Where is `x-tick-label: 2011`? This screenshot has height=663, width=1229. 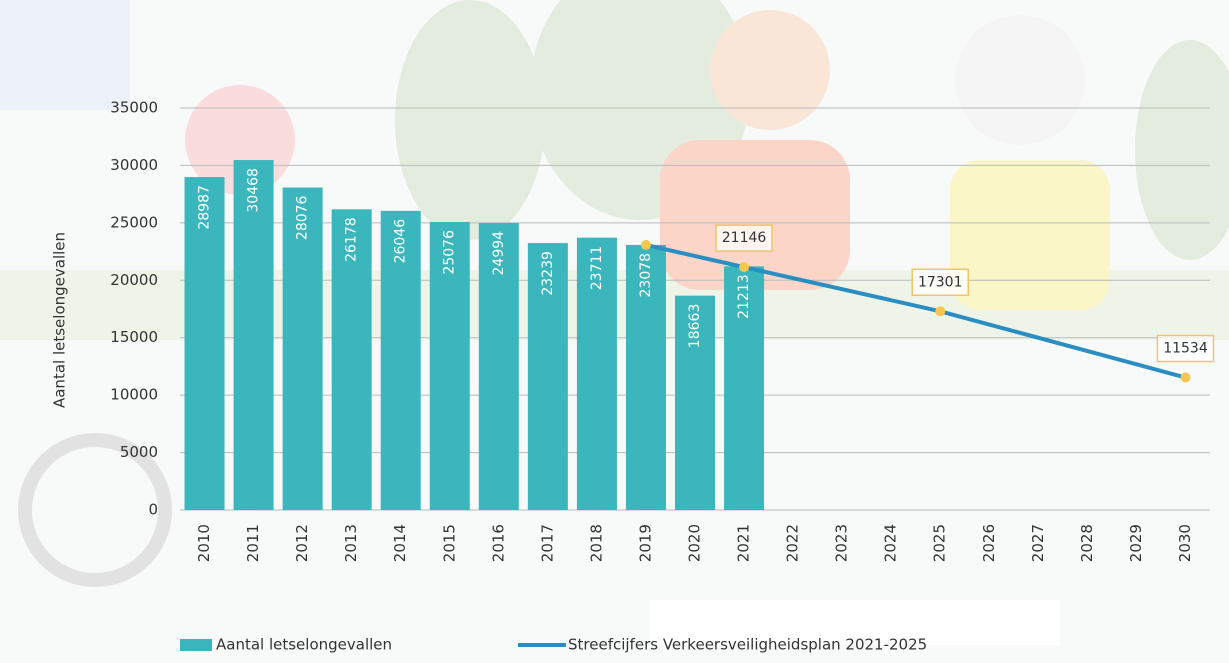
x-tick-label: 2011 is located at coordinates (253, 543).